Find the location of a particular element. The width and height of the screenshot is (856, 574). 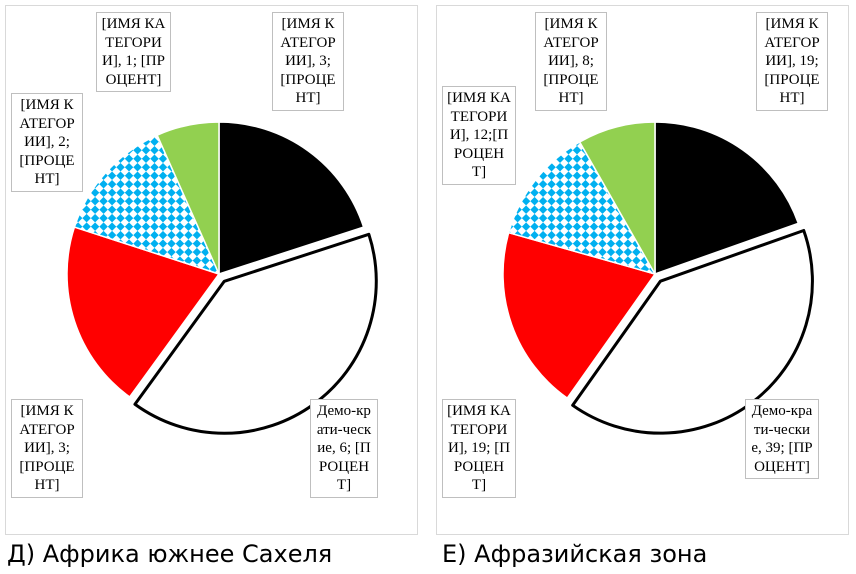

data-label-black: [ИМЯ КАТЕГОРИИ], 3; [ПРОЦЕНТ] is located at coordinates (308, 61).